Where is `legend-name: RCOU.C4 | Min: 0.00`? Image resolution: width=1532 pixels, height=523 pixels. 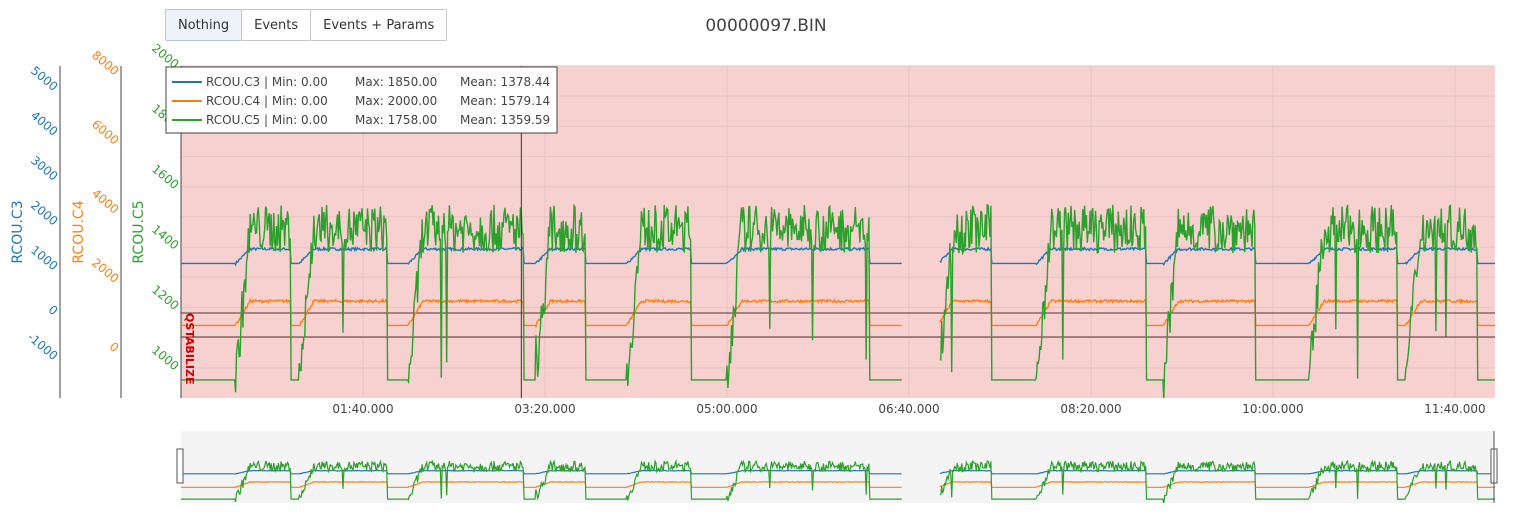
legend-name: RCOU.C4 | Min: 0.00 is located at coordinates (267, 101).